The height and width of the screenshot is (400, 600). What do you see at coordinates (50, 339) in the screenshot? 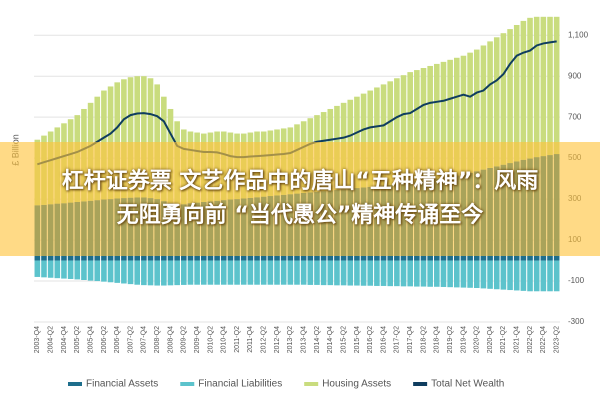
I see `x-tick-label: 2004-Q2` at bounding box center [50, 339].